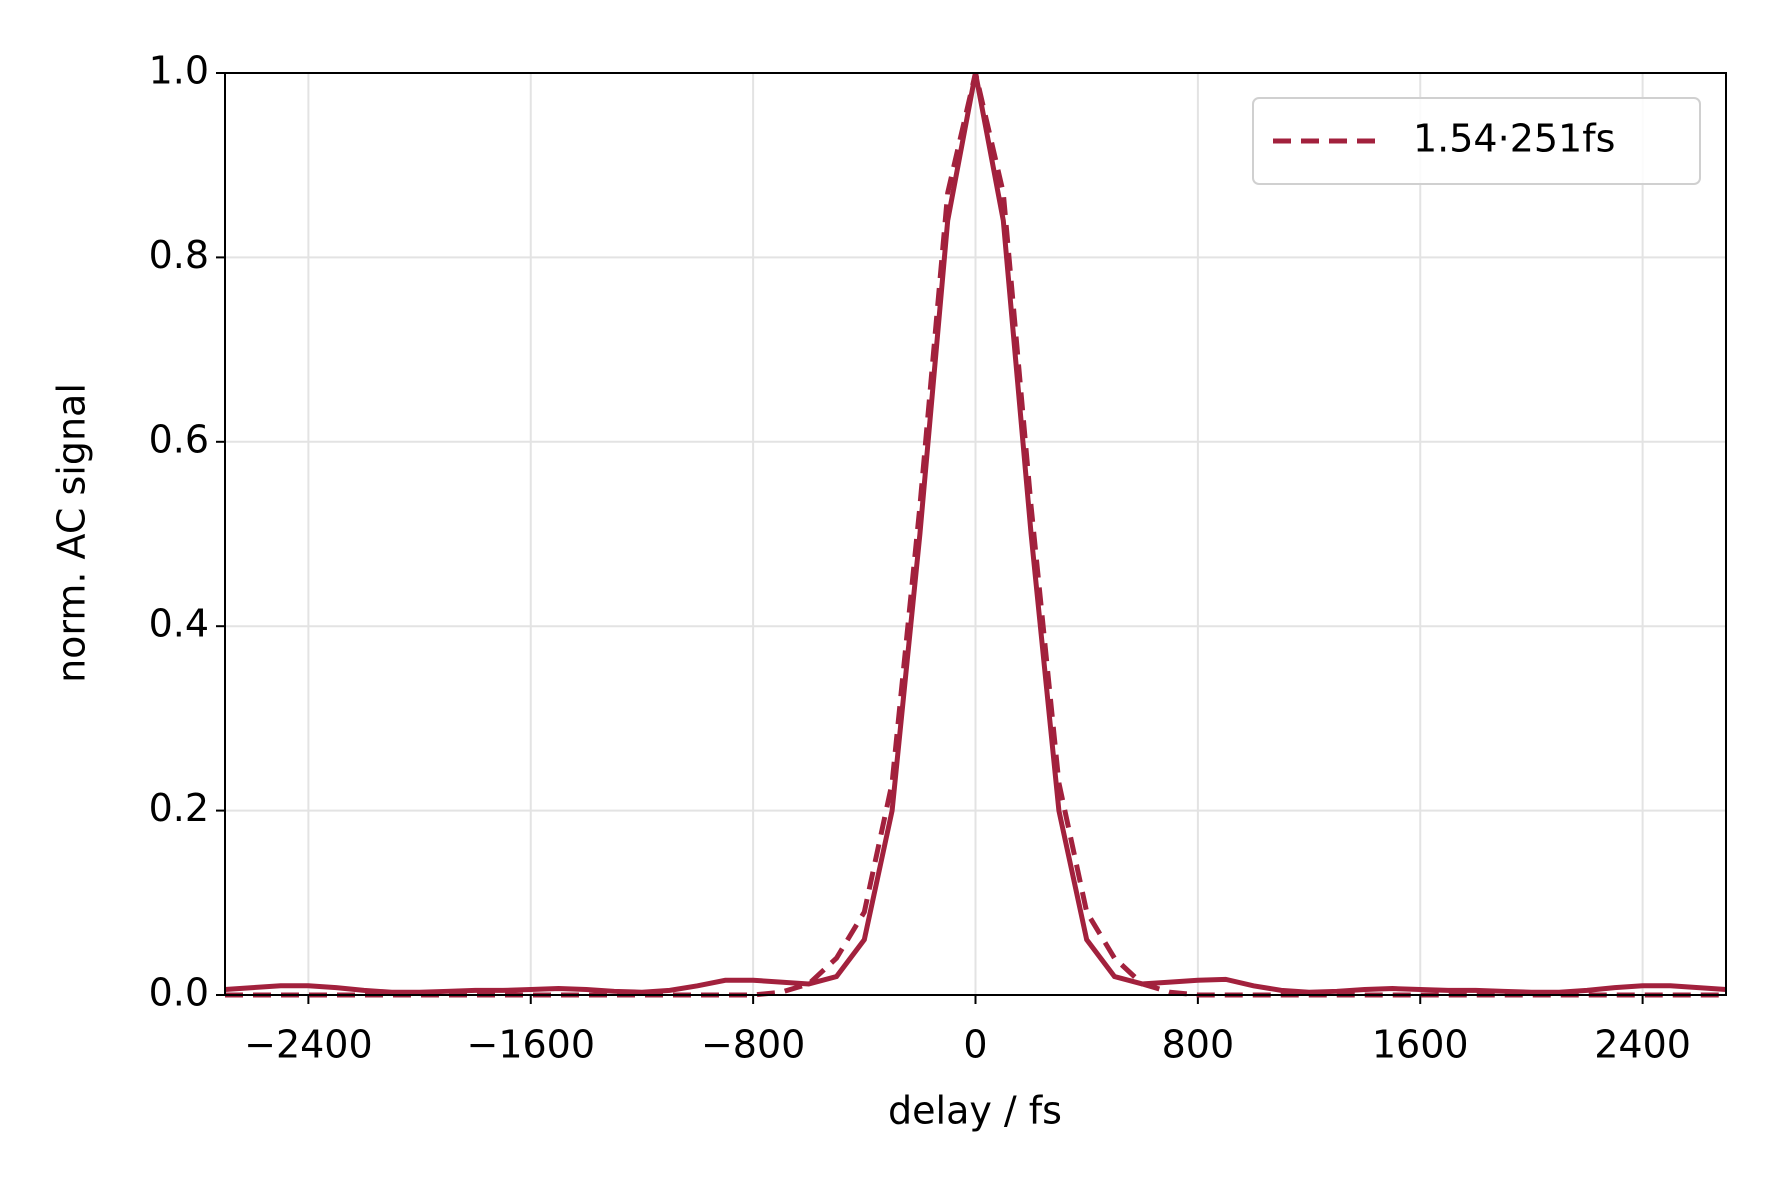 The image size is (1771, 1181). Describe the element at coordinates (179, 808) in the screenshot. I see `y-tick-label: 0.2` at that location.